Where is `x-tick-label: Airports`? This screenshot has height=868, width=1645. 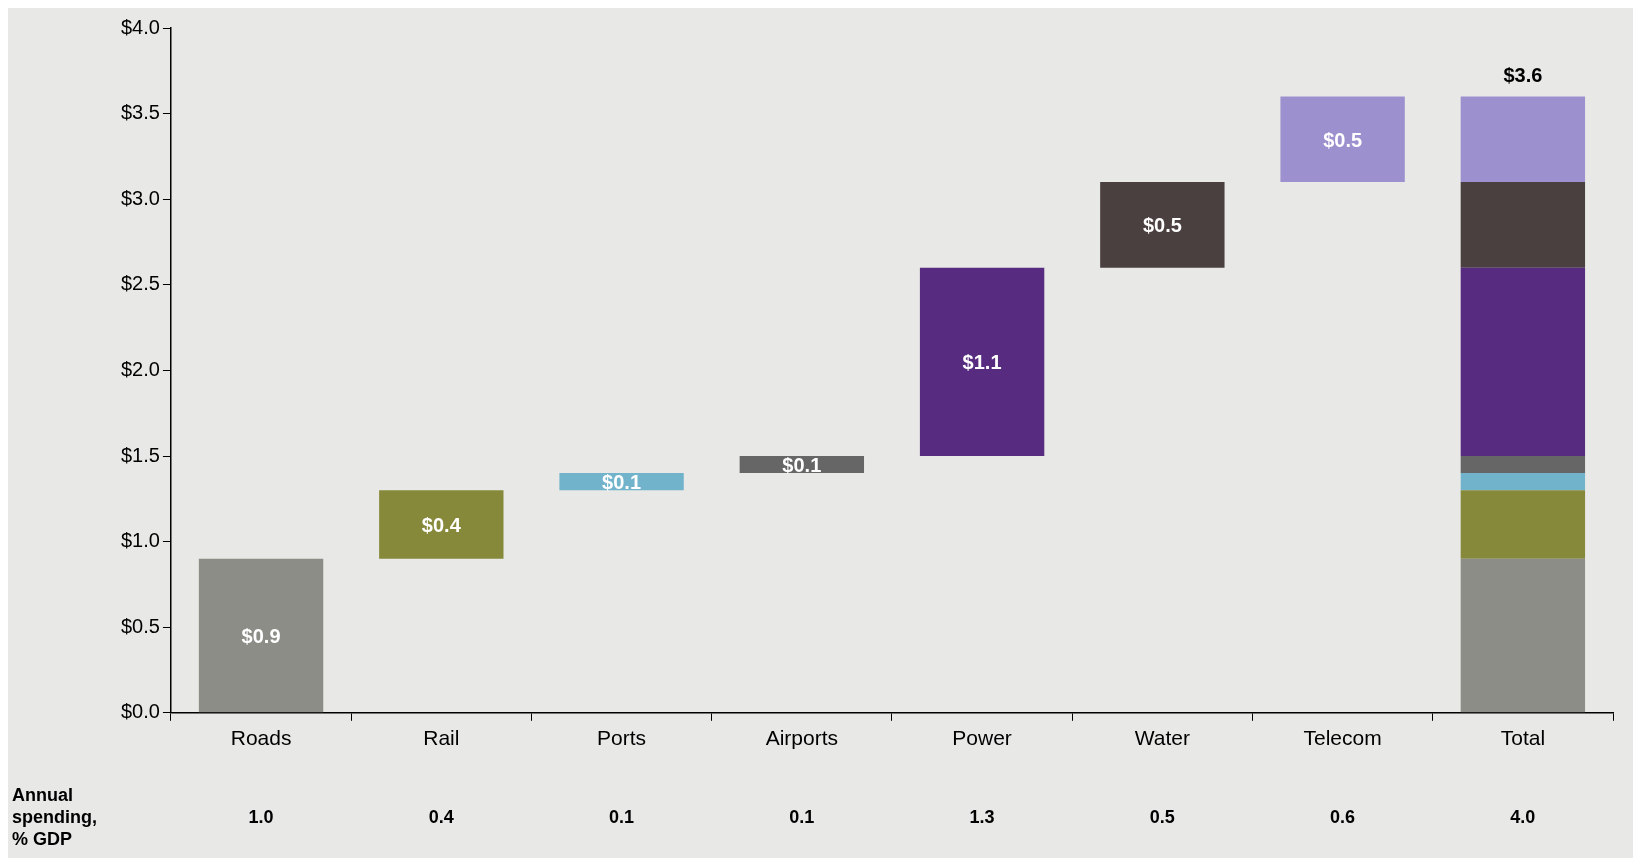 x-tick-label: Airports is located at coordinates (802, 738).